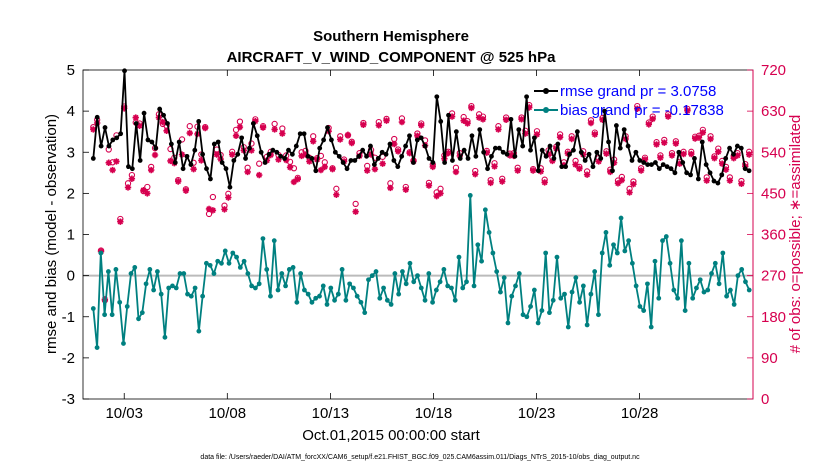  I want to click on y-right-tick-label: 630, so click(773, 111).